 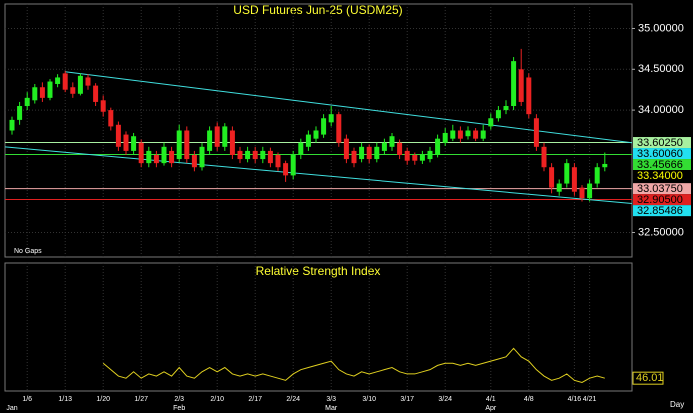 I want to click on x-tick-label: 4/21, so click(x=590, y=399).